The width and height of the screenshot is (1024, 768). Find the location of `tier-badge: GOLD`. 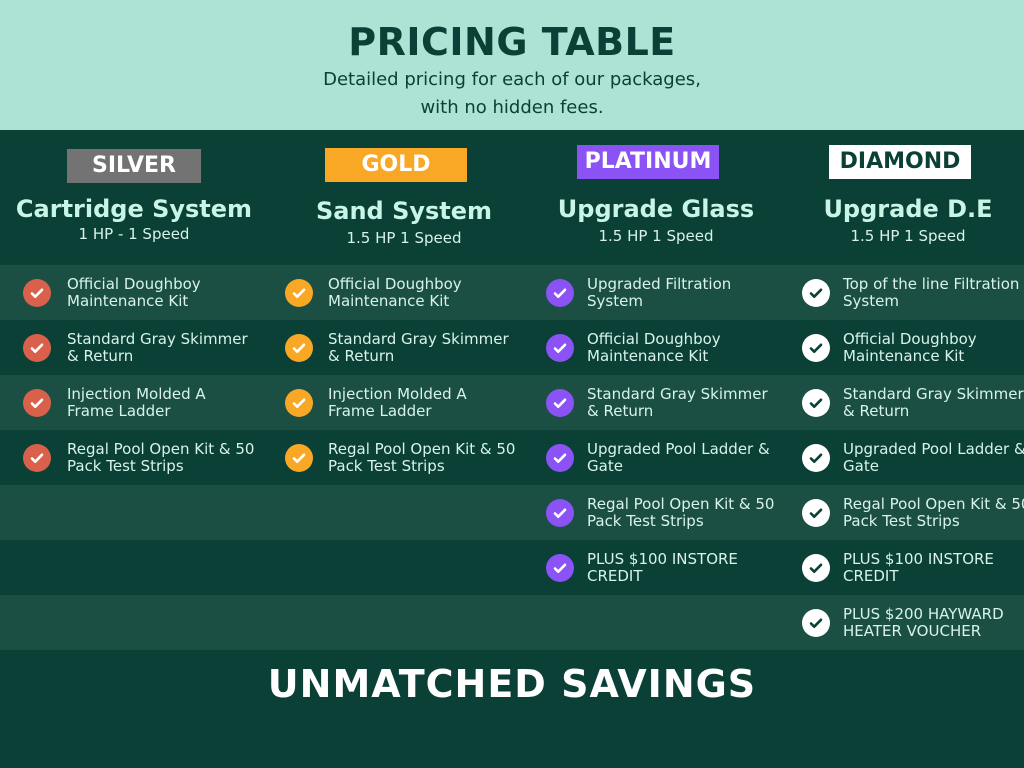

tier-badge: GOLD is located at coordinates (396, 165).